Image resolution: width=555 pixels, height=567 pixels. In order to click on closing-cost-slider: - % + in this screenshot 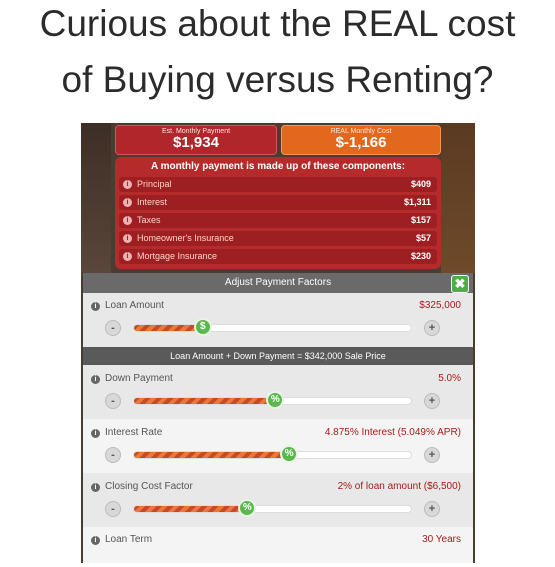, I will do `click(272, 508)`.